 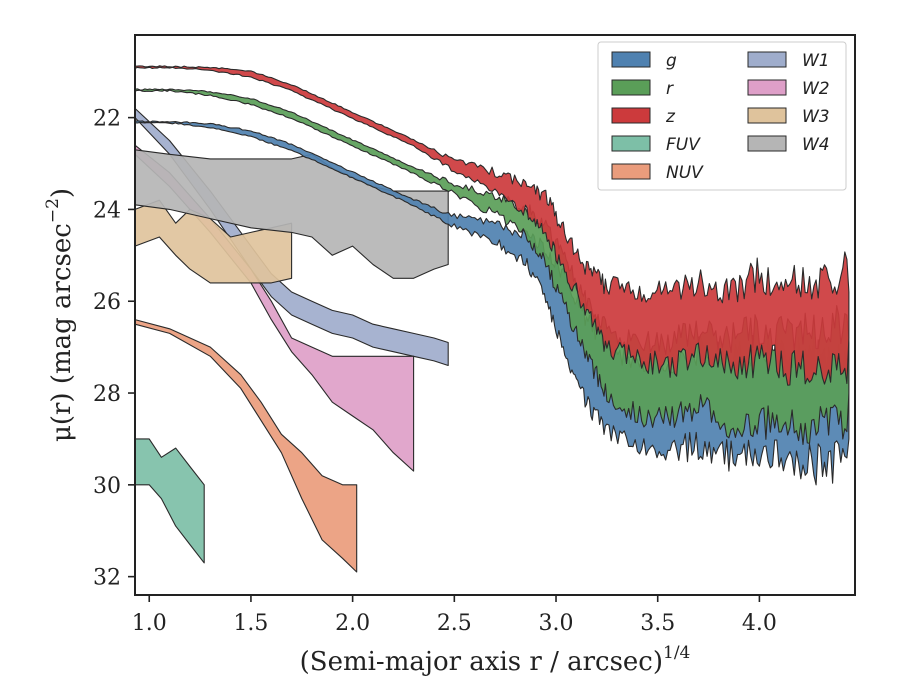 I want to click on y-tick-label: 30, so click(x=107, y=486).